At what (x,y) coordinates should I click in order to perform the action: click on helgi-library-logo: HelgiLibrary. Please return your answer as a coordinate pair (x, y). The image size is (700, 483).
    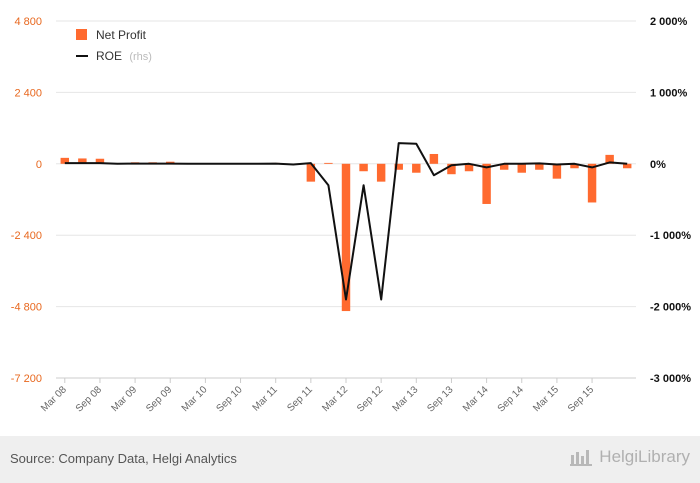
    Looking at the image, I should click on (629, 457).